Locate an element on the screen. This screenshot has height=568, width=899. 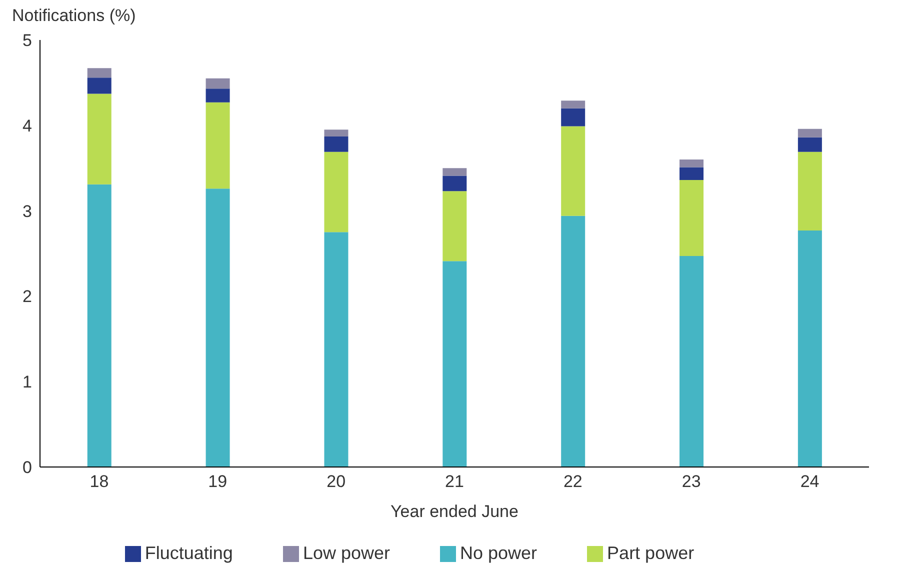
x-tick-label: 22 is located at coordinates (572, 482).